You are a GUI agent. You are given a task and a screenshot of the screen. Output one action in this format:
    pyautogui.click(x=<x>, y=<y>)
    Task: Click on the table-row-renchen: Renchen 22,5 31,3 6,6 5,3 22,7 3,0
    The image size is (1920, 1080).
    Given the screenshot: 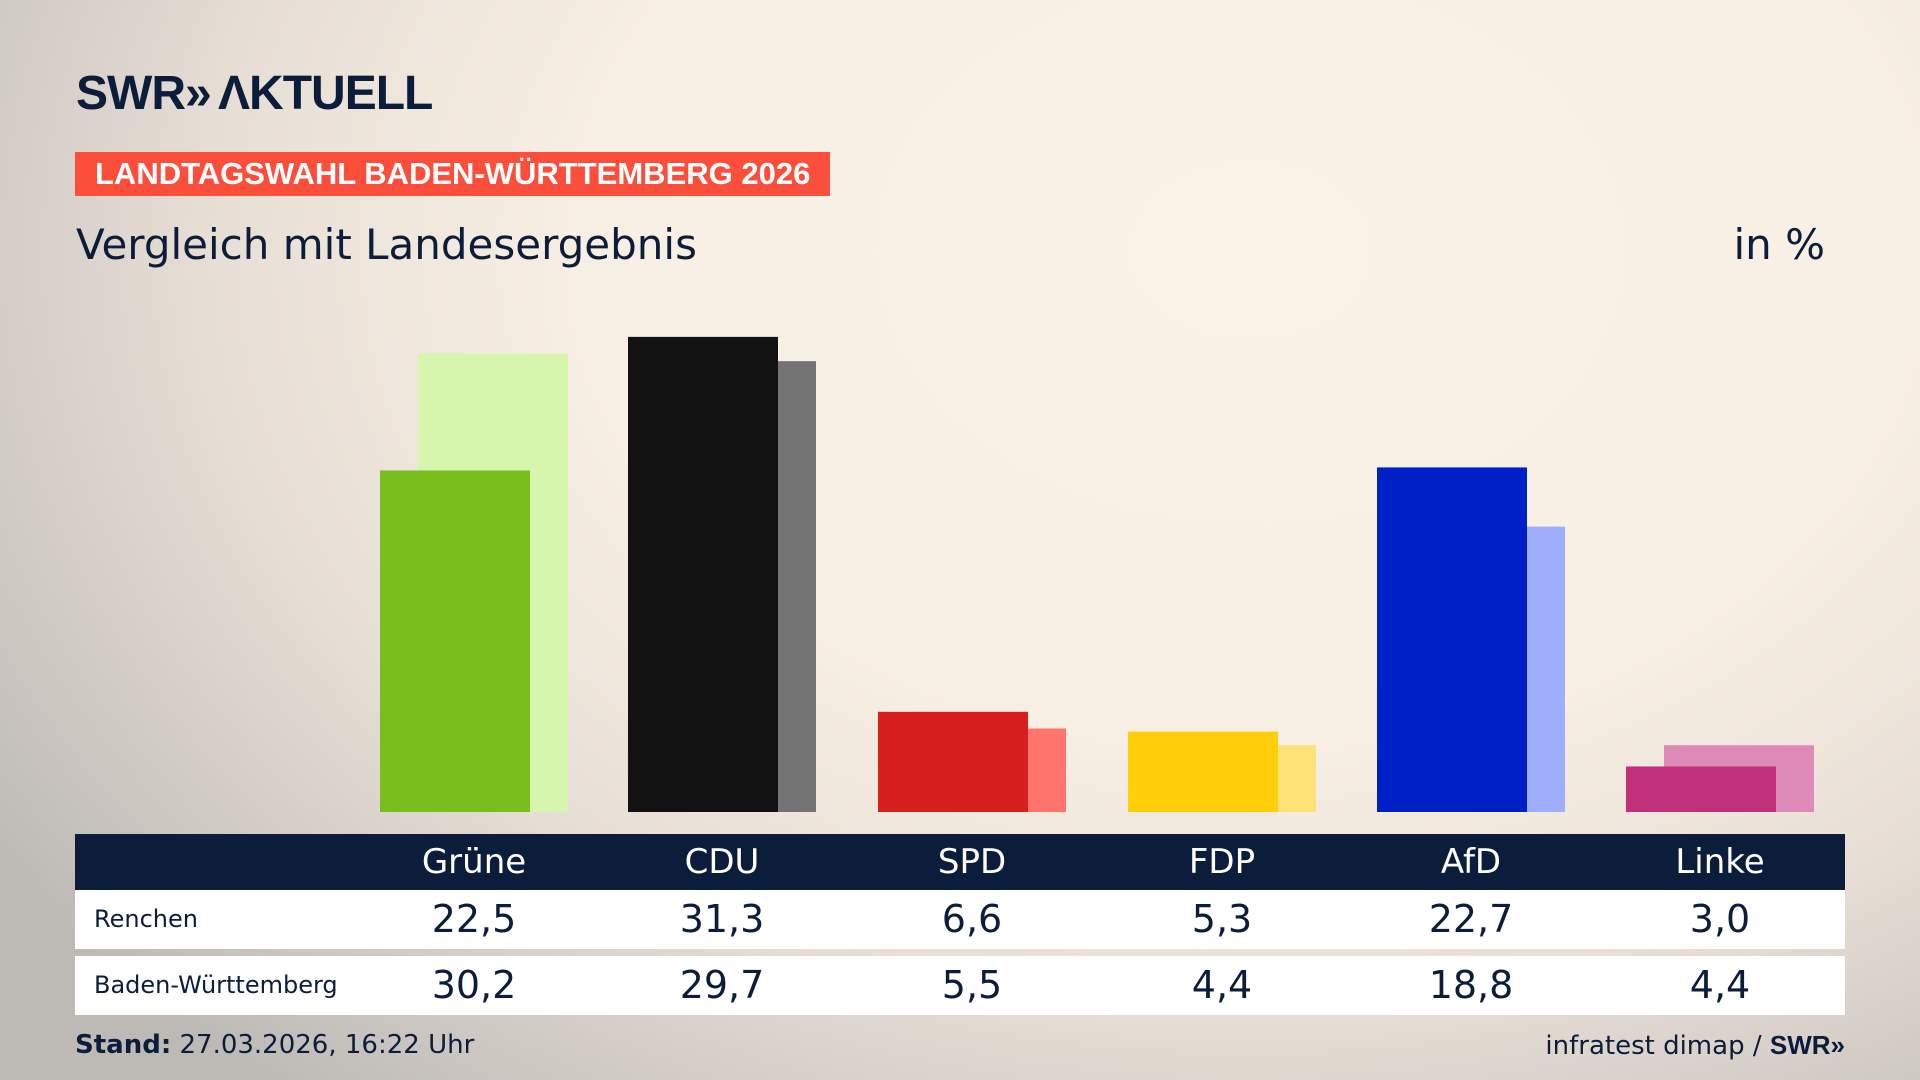 What is the action you would take?
    pyautogui.click(x=960, y=919)
    